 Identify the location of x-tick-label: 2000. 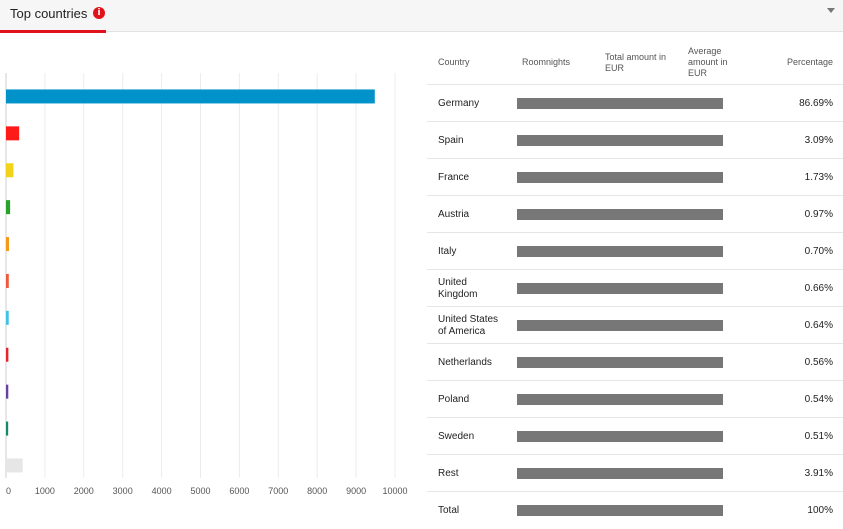
(84, 491).